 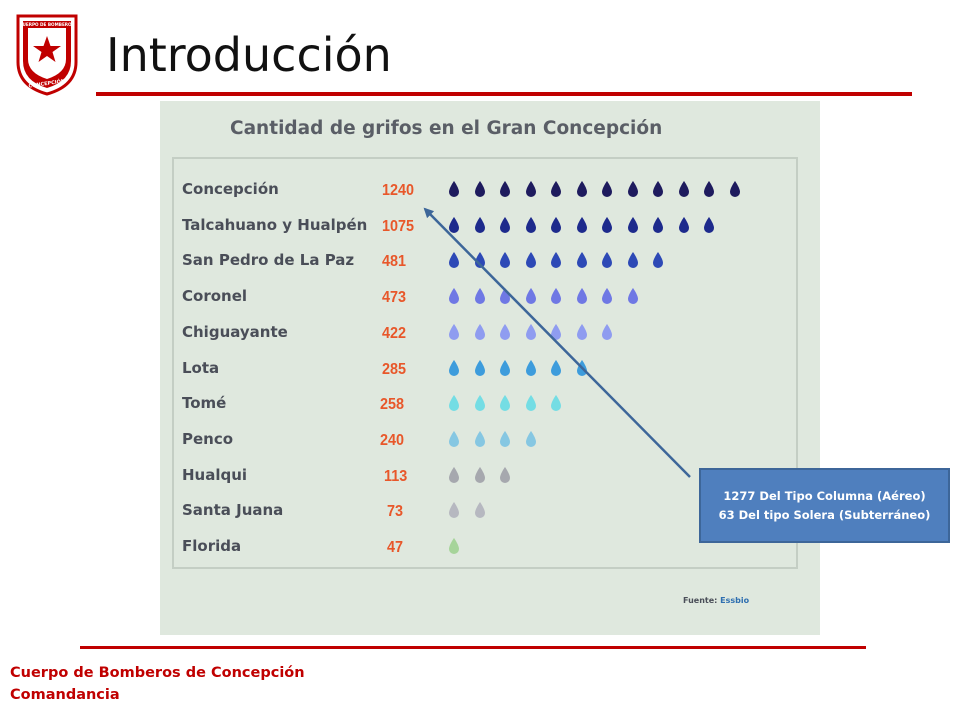 What do you see at coordinates (473, 647) in the screenshot?
I see `footer-divider` at bounding box center [473, 647].